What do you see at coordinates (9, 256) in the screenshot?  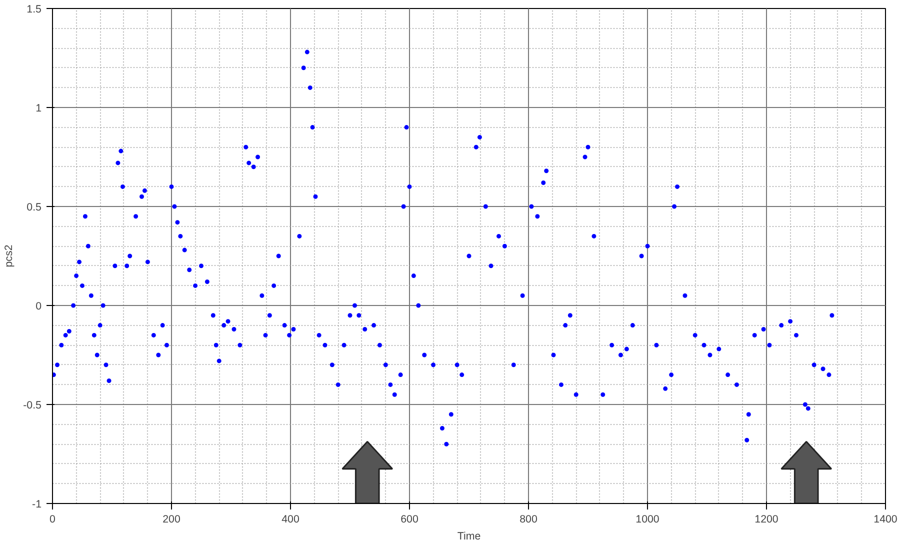 I see `y-axis-title: pcs2` at bounding box center [9, 256].